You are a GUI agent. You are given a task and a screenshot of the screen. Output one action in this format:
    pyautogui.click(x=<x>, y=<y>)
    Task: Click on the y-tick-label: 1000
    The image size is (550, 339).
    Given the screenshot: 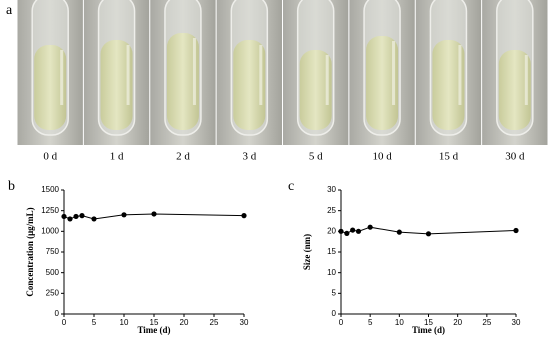 What is the action you would take?
    pyautogui.click(x=50, y=230)
    